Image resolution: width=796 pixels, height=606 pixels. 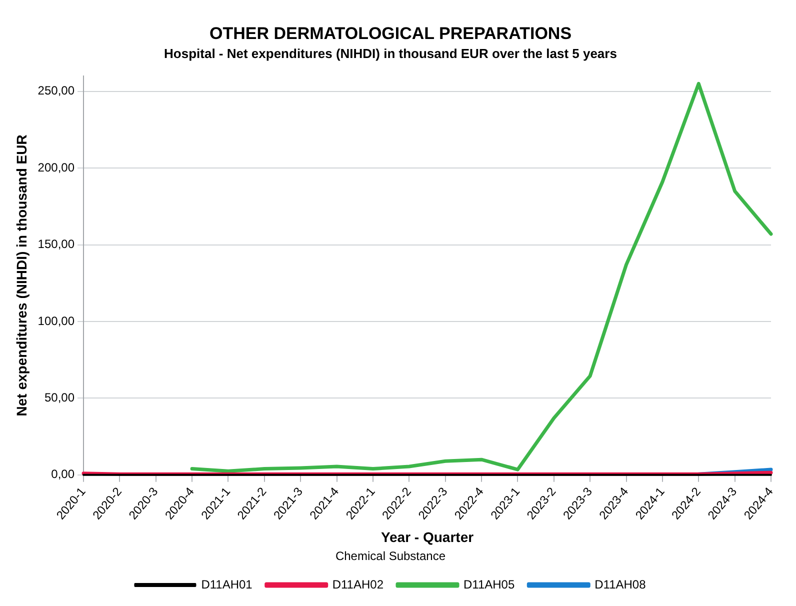 I want to click on y-tick-label: 50,00, so click(x=59, y=397).